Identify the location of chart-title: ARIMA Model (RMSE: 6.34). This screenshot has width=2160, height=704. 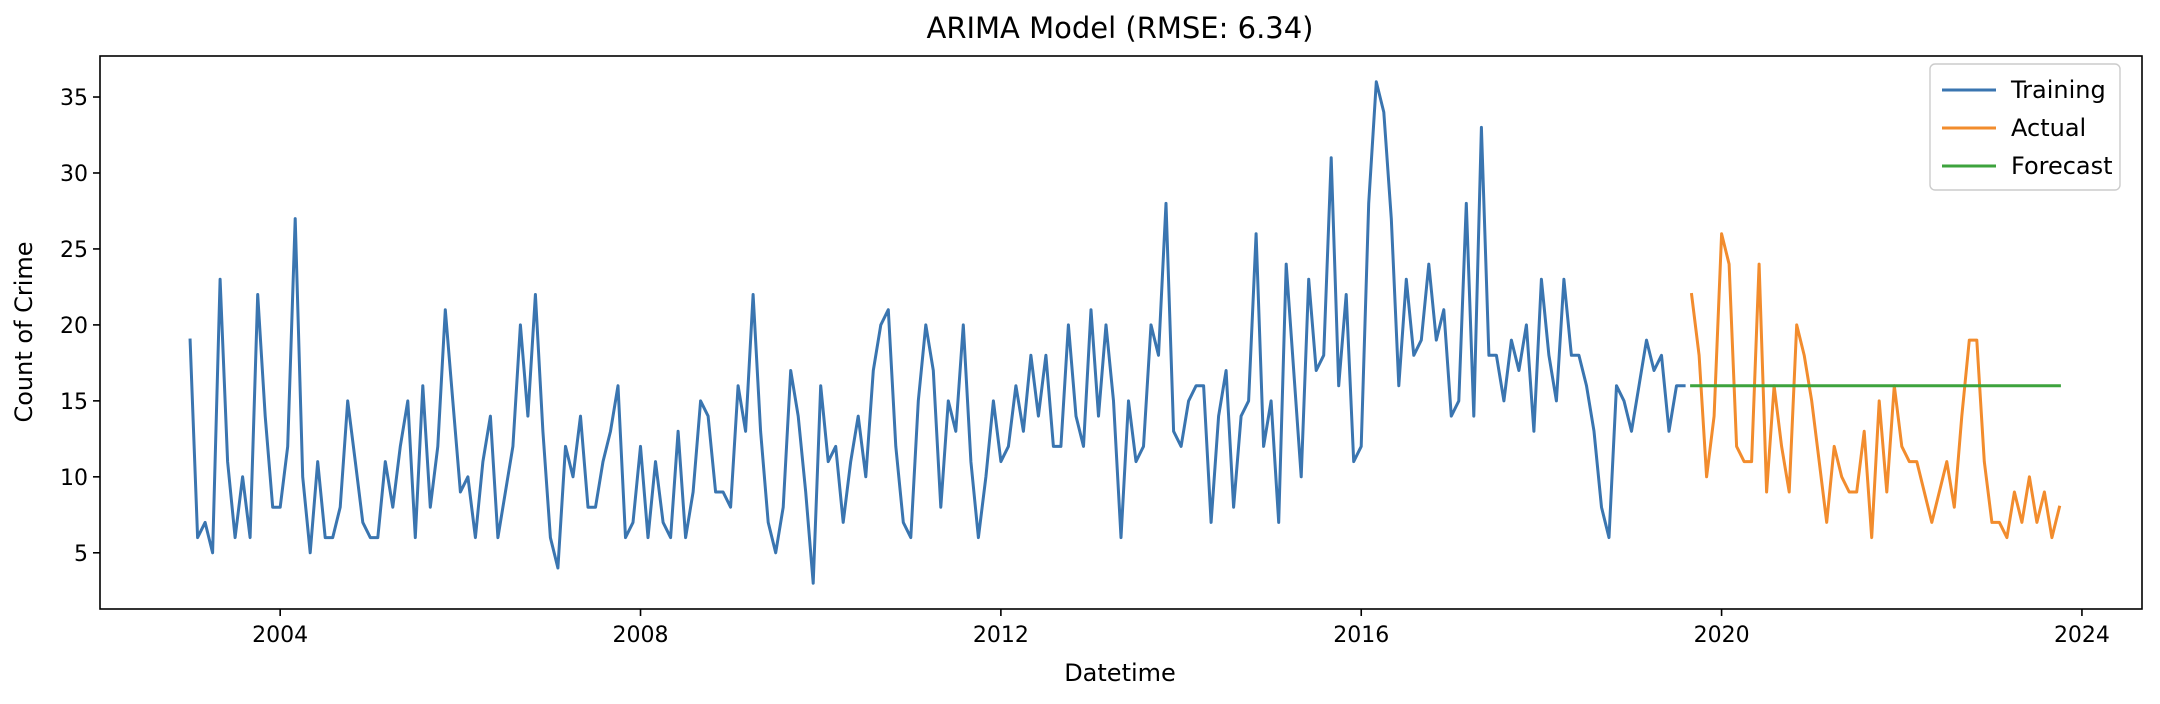
(1120, 28).